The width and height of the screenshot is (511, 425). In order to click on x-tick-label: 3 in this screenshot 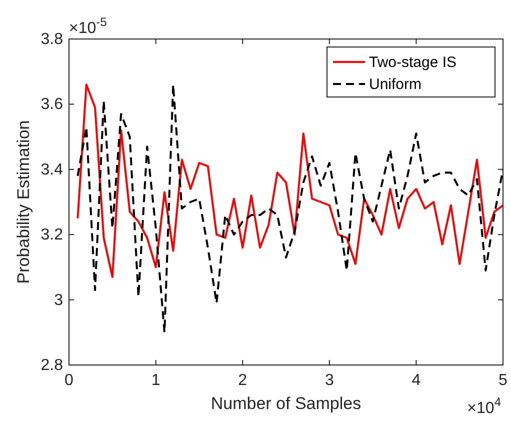, I will do `click(329, 380)`.